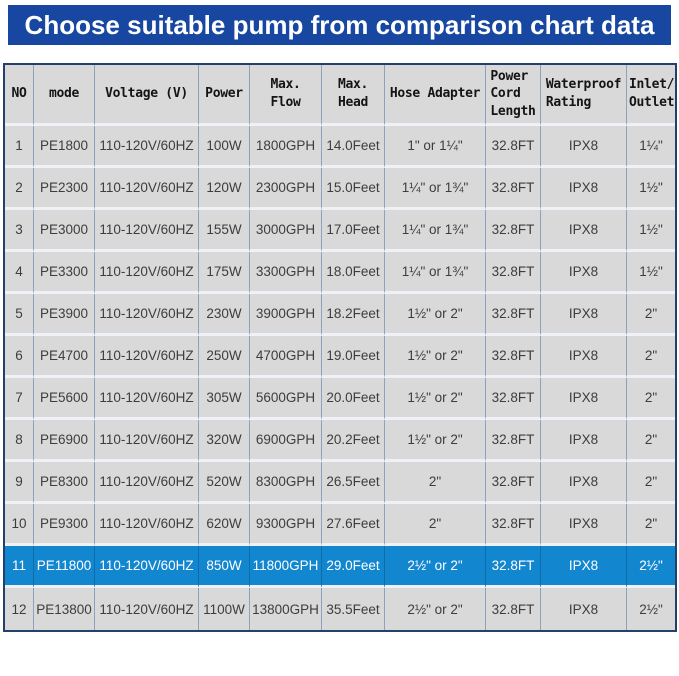 Image resolution: width=679 pixels, height=676 pixels. What do you see at coordinates (286, 567) in the screenshot?
I see `cell-flow: 11800GPH` at bounding box center [286, 567].